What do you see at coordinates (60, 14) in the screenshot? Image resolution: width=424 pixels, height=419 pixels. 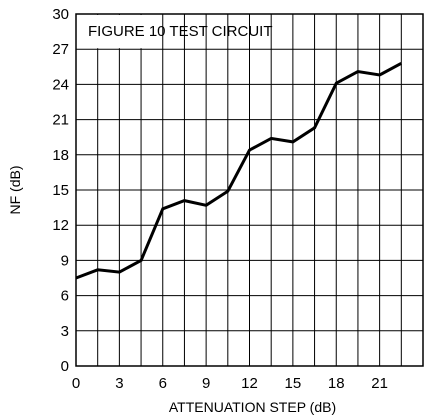 I see `y-tick-label: 30` at bounding box center [60, 14].